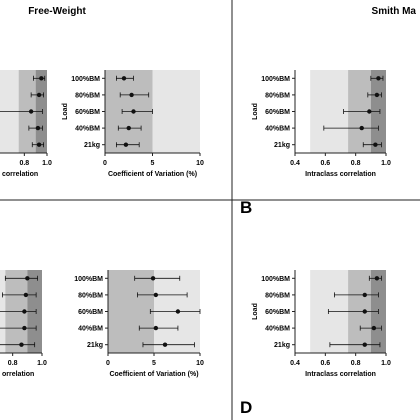 This screenshot has width=420, height=420. Describe the element at coordinates (26, 124) in the screenshot. I see `chart-tl-icc: 0.8 1.0 correlation` at that location.